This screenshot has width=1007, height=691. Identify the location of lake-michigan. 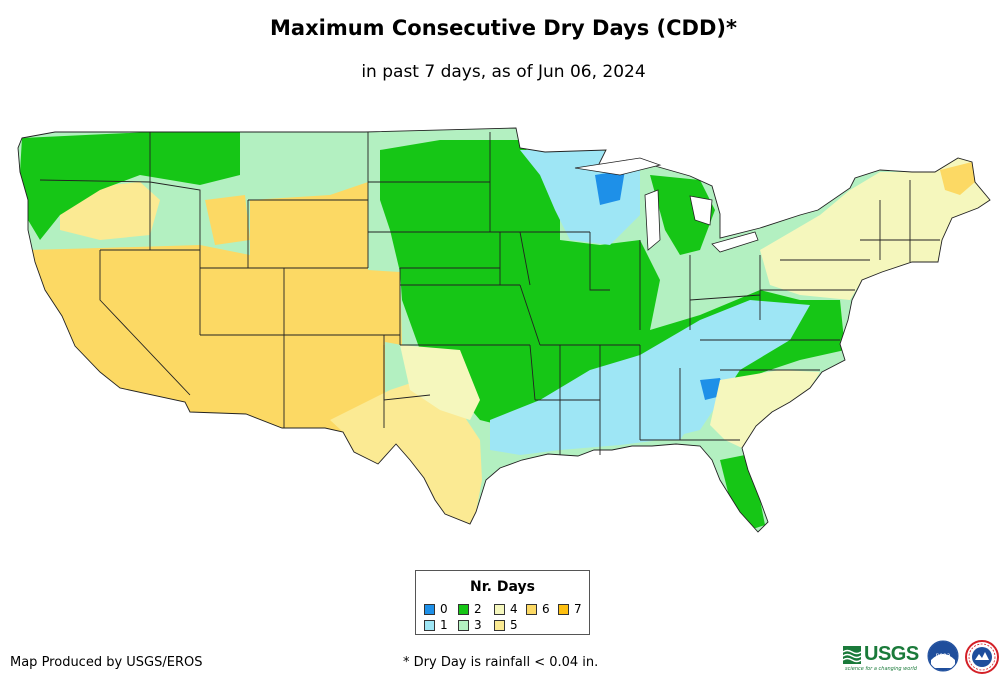
(652, 220).